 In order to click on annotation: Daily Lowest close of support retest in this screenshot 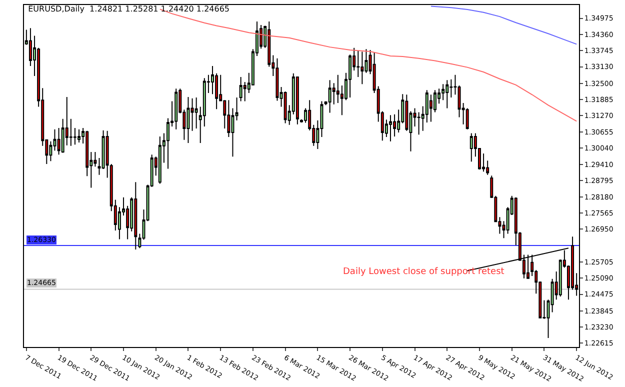, I will do `click(424, 272)`.